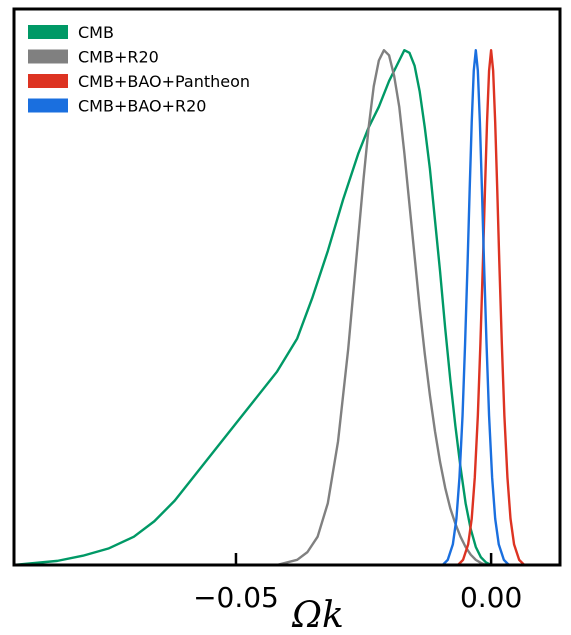  I want to click on series-line-cmb-bao-r20, so click(476, 307).